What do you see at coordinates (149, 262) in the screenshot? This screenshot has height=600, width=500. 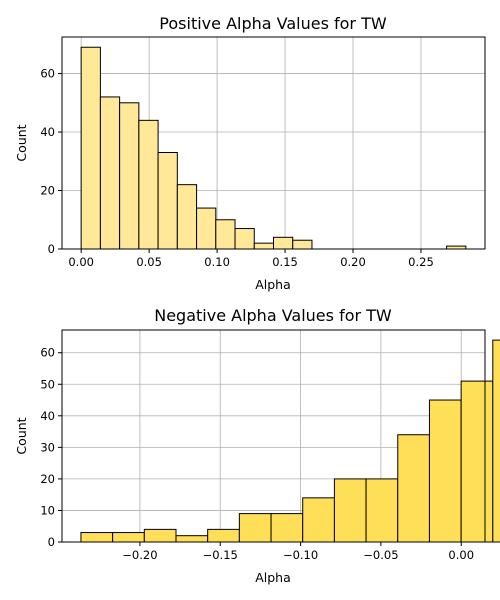 I see `positive-x-tick-label-1: 0.05` at bounding box center [149, 262].